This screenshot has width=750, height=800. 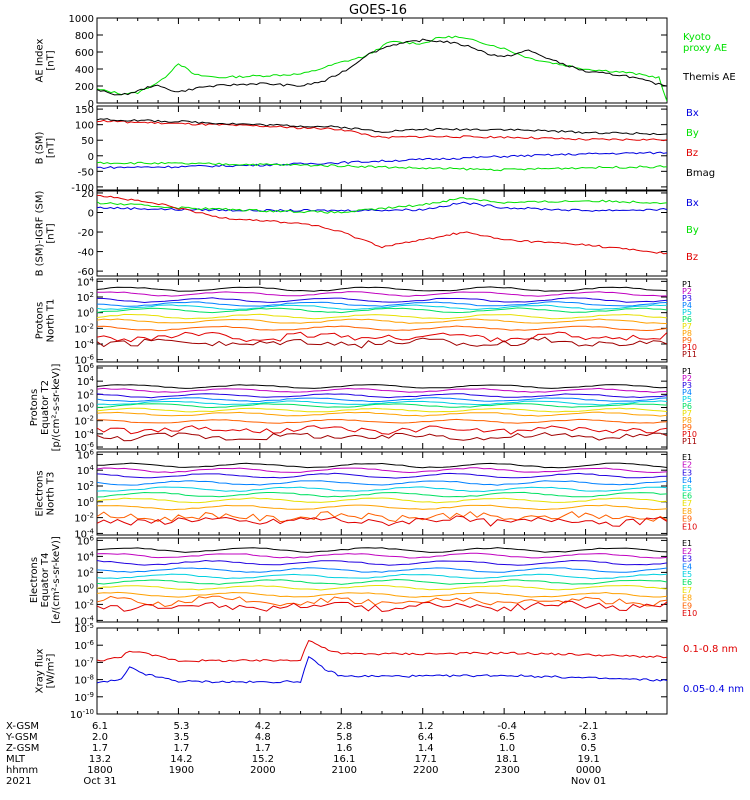 What do you see at coordinates (506, 770) in the screenshot?
I see `x-axis-value: 2300` at bounding box center [506, 770].